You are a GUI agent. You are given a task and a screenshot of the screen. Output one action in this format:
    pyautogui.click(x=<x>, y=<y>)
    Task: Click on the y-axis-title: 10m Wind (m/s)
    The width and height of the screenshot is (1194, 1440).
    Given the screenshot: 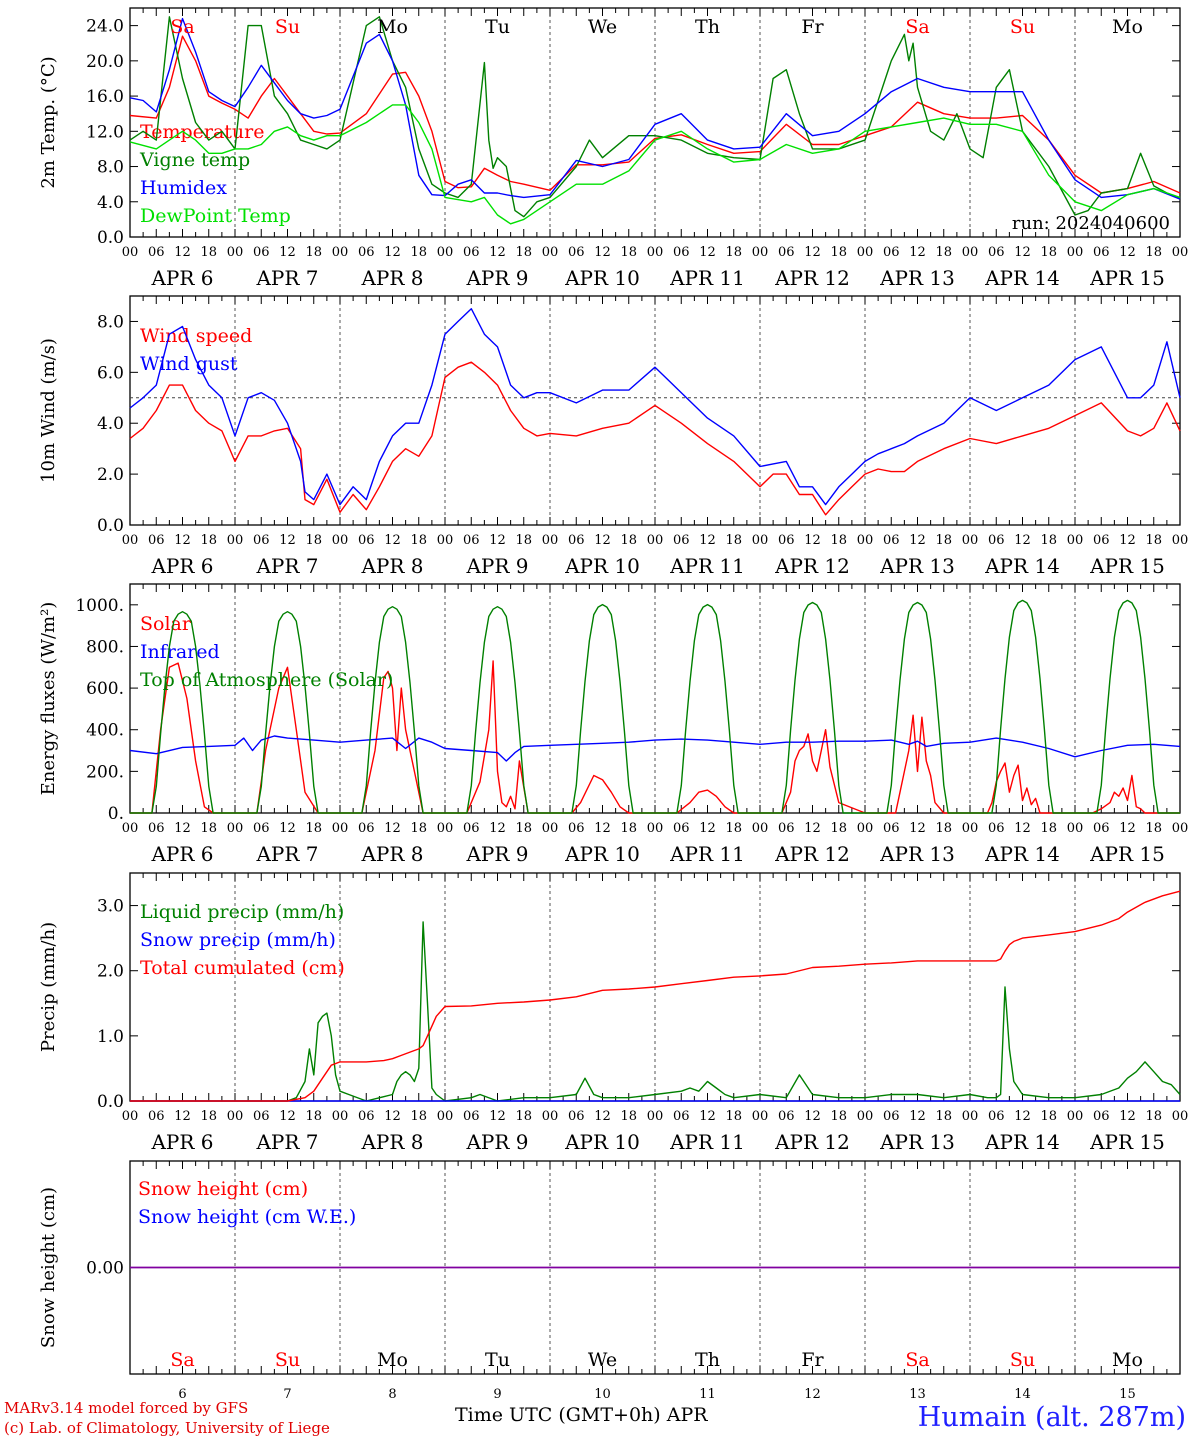 What is the action you would take?
    pyautogui.click(x=48, y=410)
    